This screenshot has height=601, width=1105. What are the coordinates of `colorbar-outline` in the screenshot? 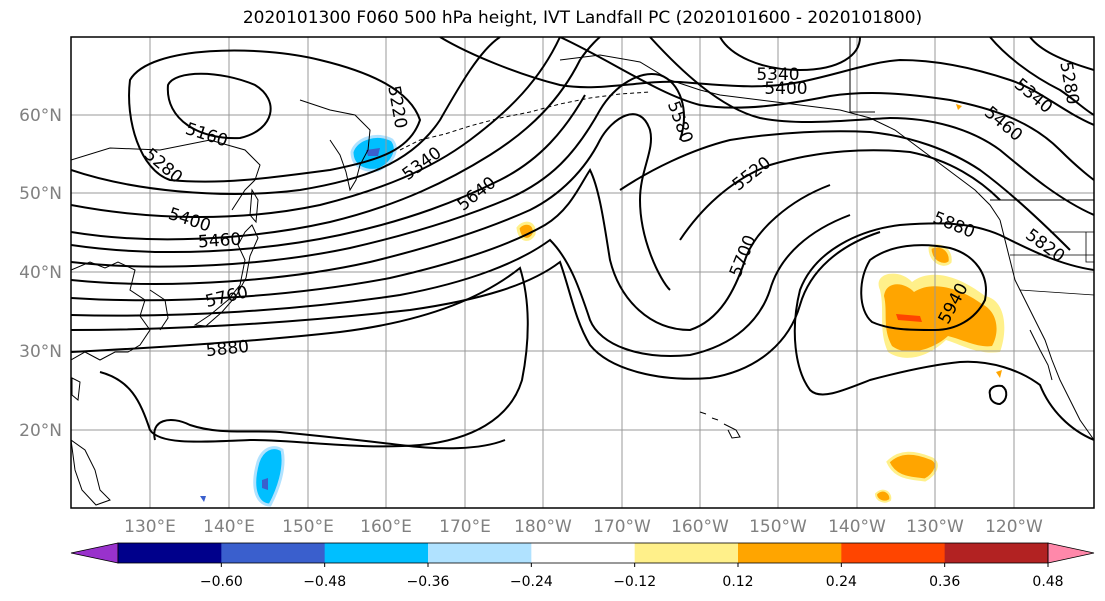 It's located at (583, 553).